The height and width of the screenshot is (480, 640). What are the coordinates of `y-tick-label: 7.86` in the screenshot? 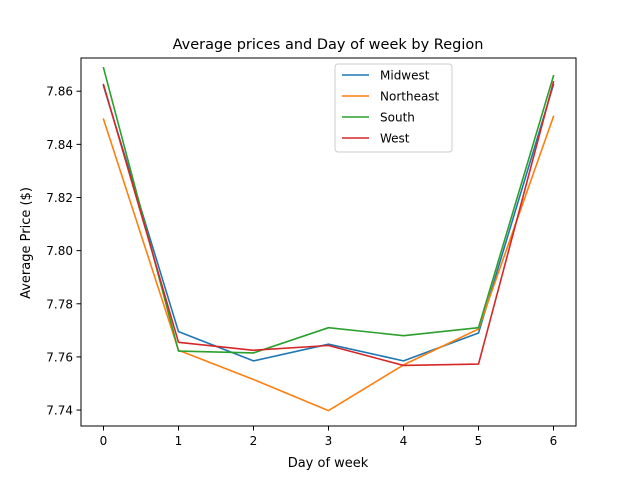 It's located at (59, 92).